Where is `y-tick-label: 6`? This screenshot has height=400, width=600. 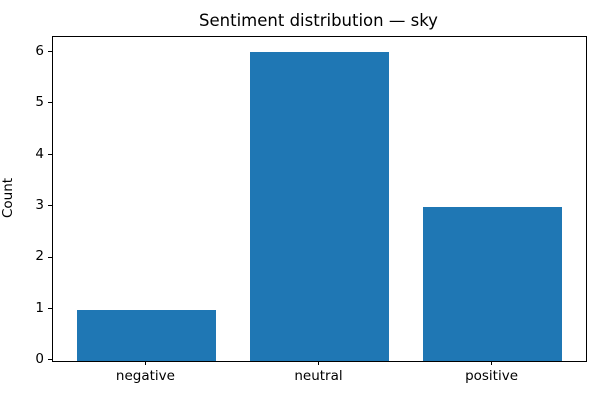
y-tick-label: 6 is located at coordinates (39, 50).